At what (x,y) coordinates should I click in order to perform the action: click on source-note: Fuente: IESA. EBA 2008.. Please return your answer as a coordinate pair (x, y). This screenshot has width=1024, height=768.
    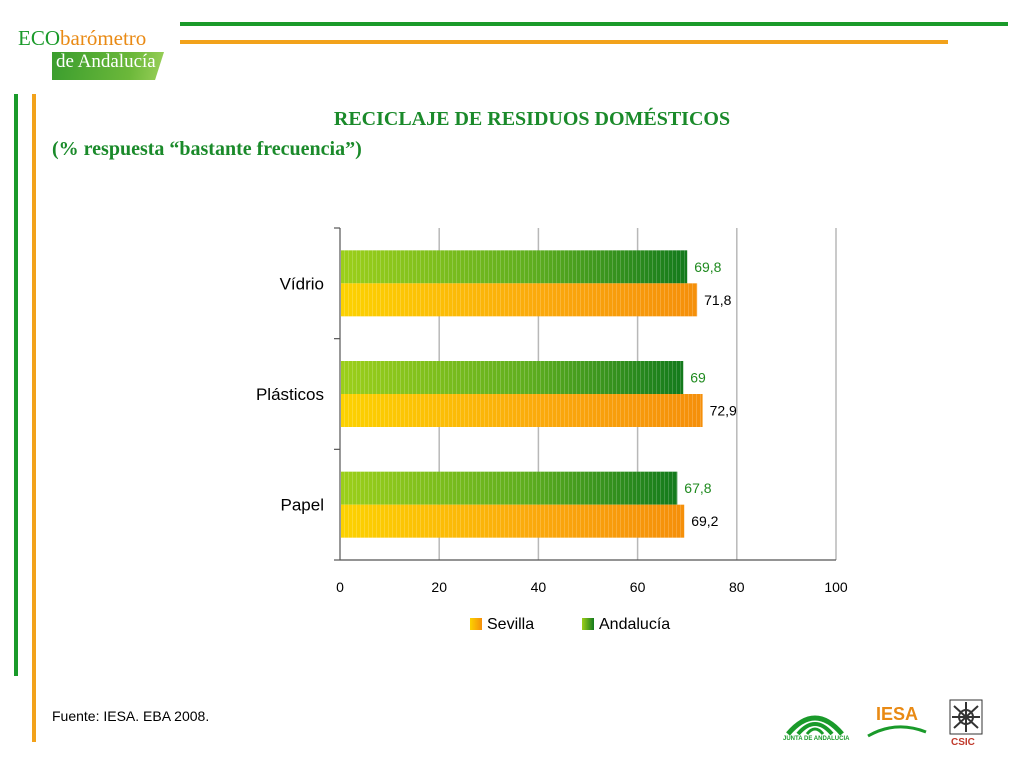
    Looking at the image, I should click on (131, 716).